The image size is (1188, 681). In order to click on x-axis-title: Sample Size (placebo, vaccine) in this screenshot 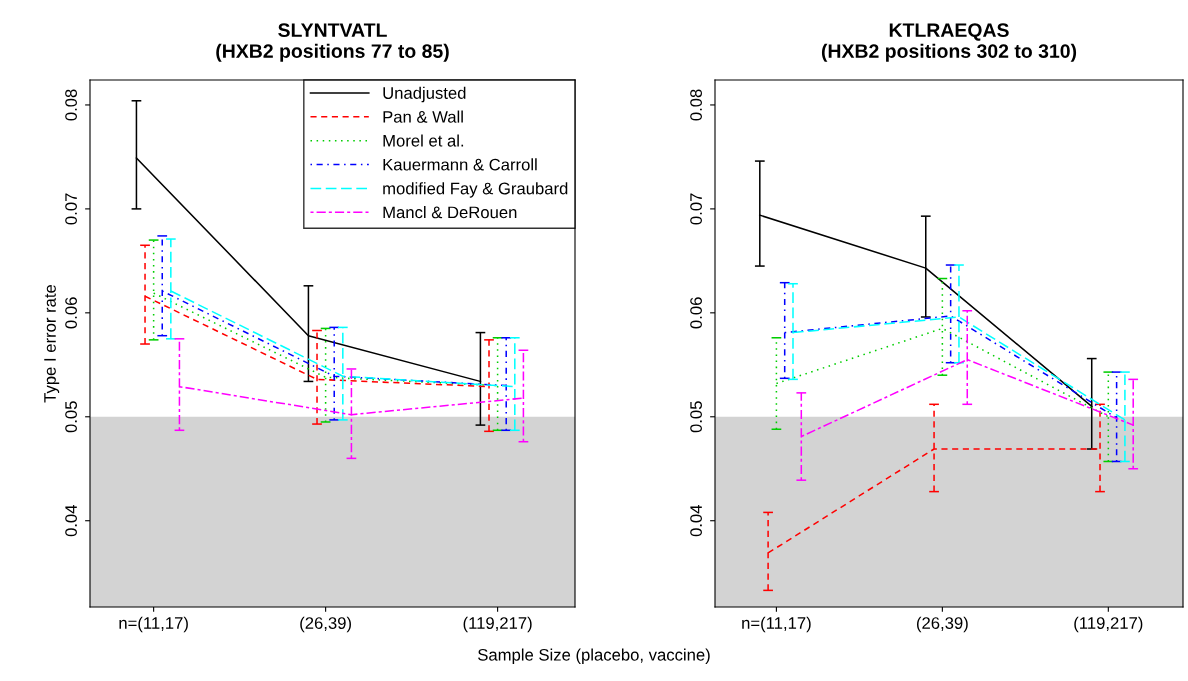, I will do `click(594, 656)`.